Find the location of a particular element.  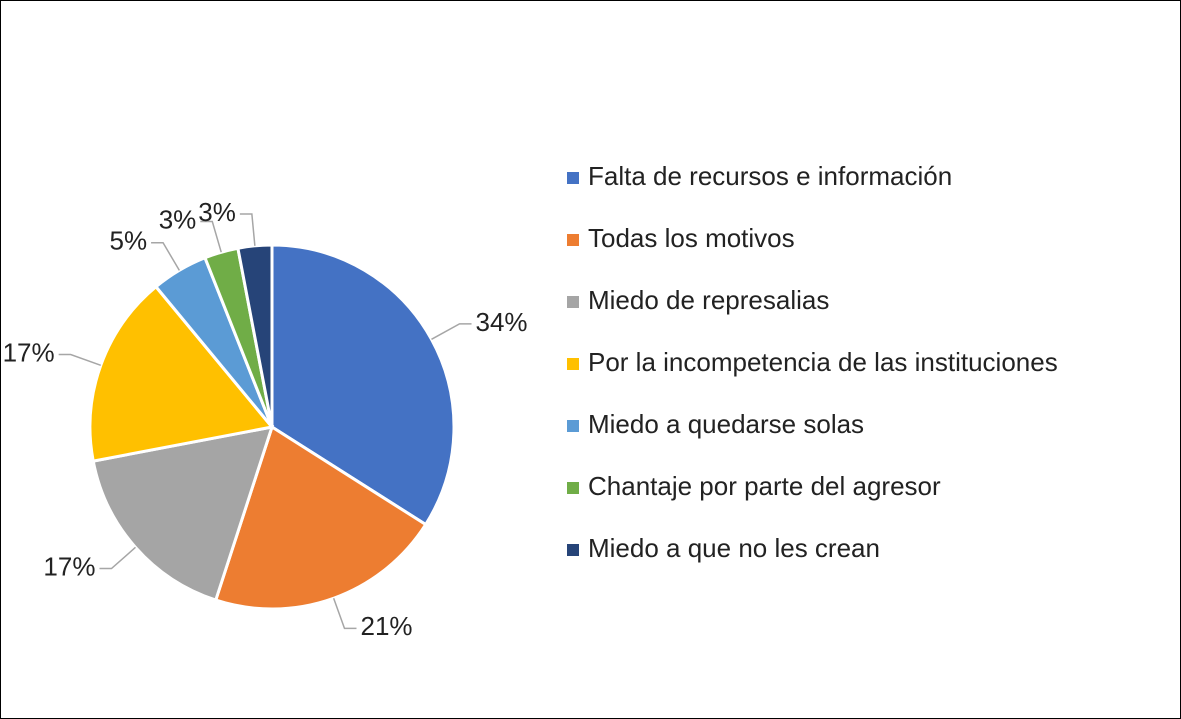

data-label: 34% is located at coordinates (502, 322).